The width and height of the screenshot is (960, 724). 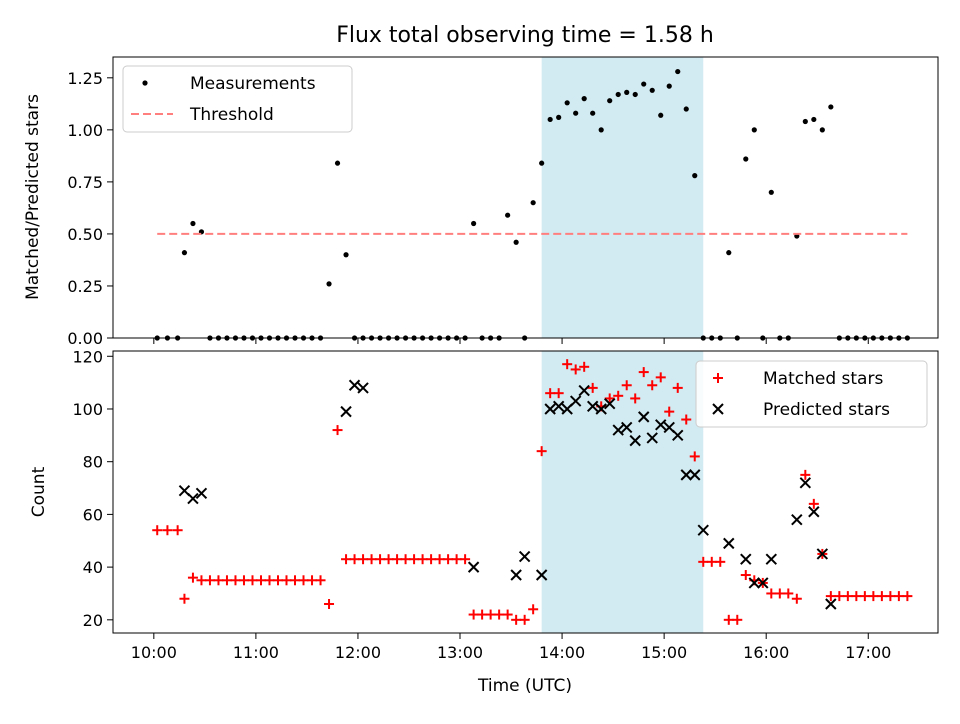 What do you see at coordinates (85, 234) in the screenshot?
I see `y-tick-label: 0.50` at bounding box center [85, 234].